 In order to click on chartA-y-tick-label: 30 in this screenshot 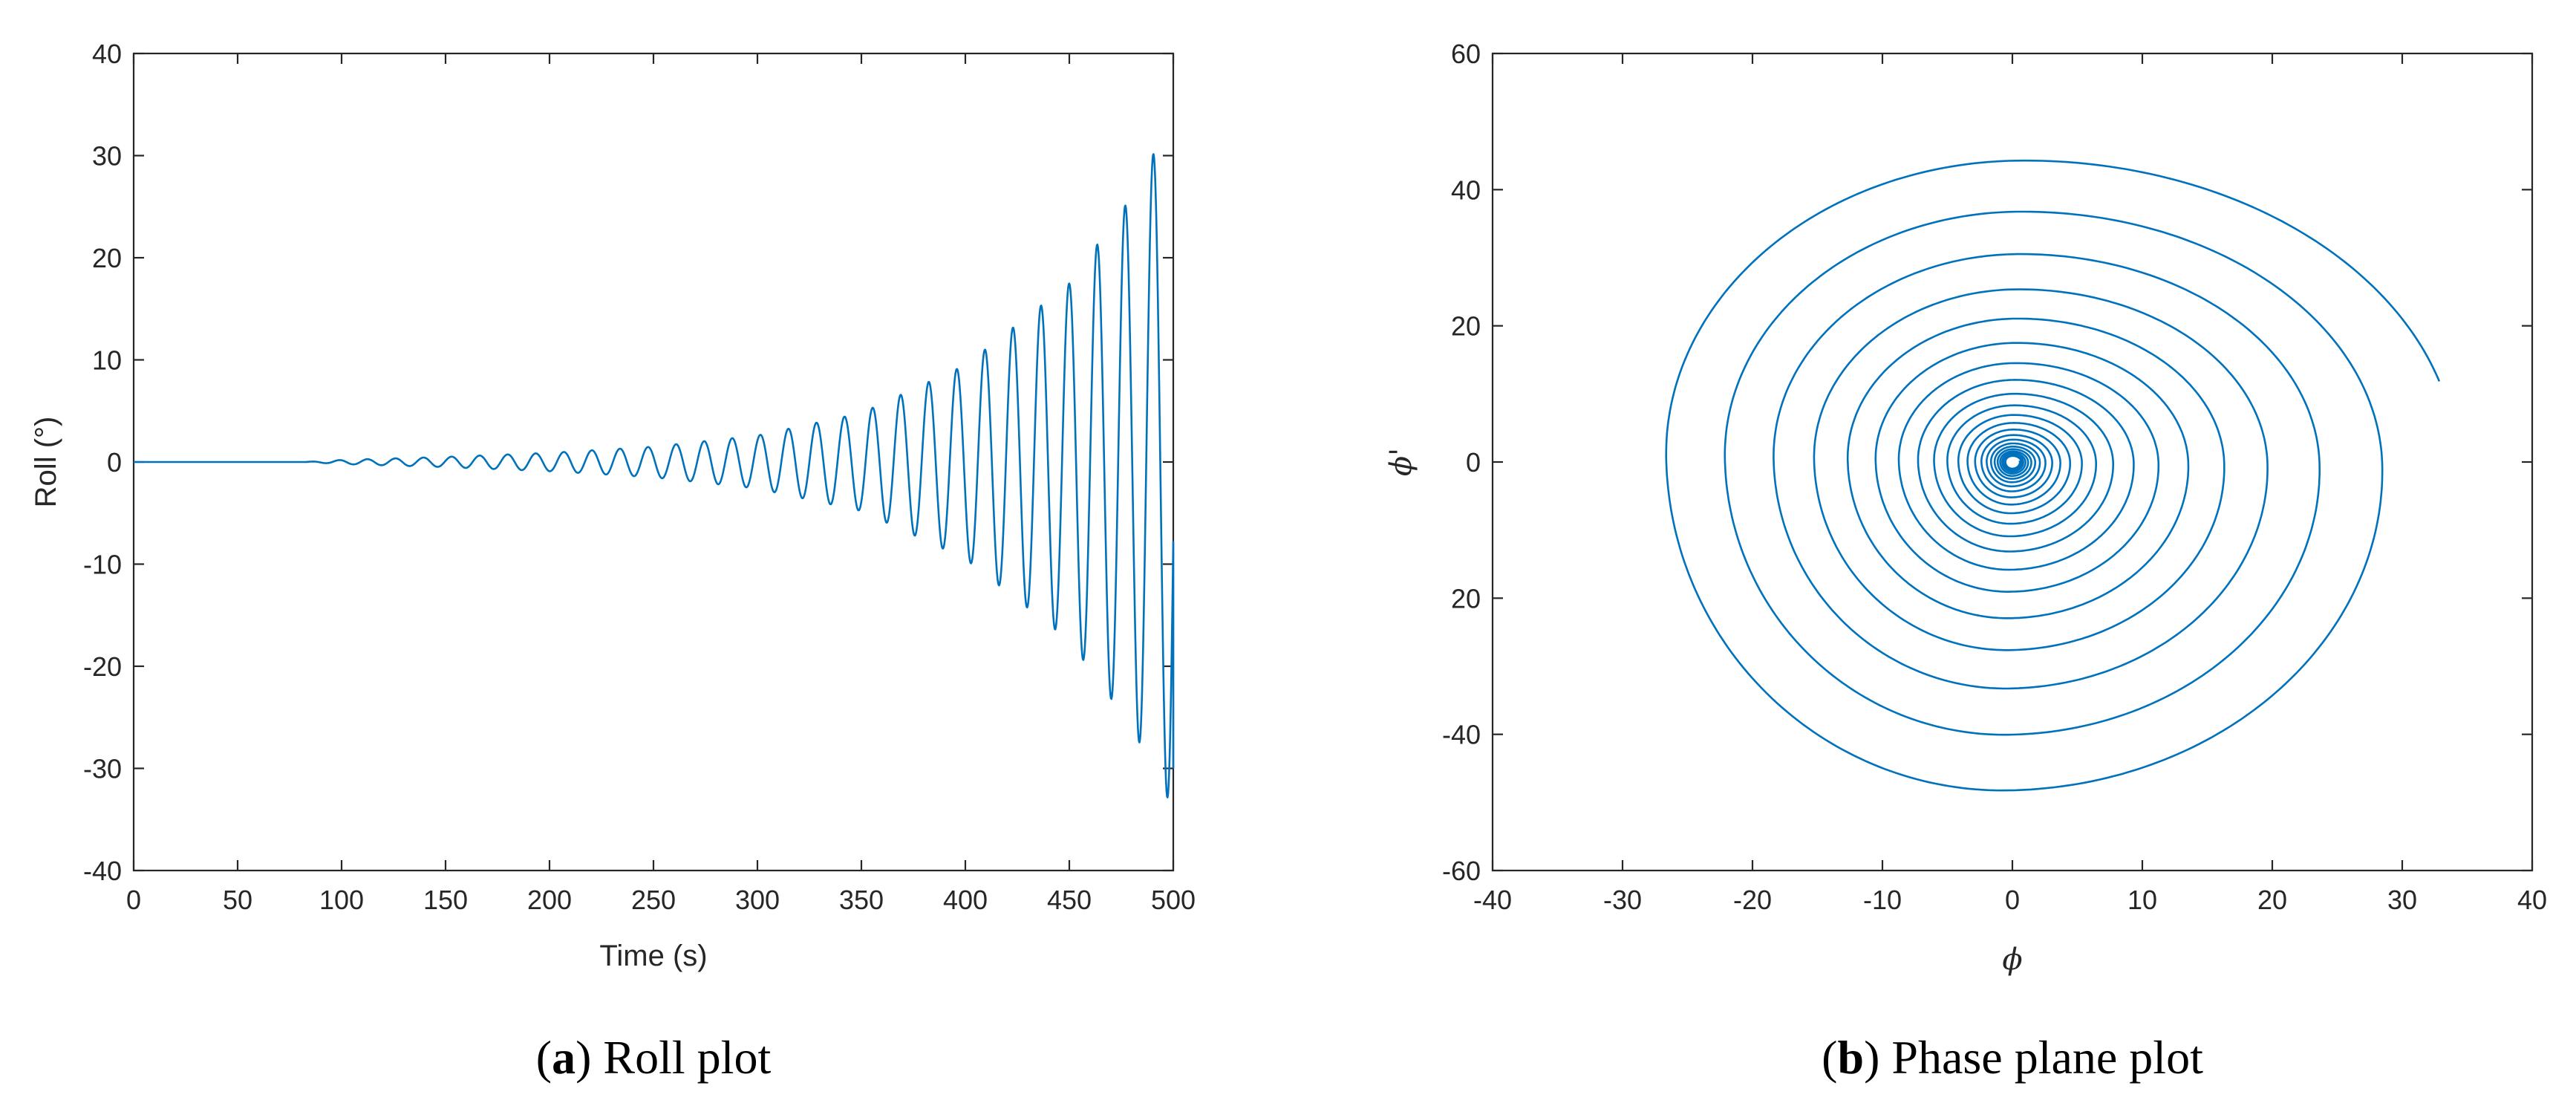, I will do `click(107, 156)`.